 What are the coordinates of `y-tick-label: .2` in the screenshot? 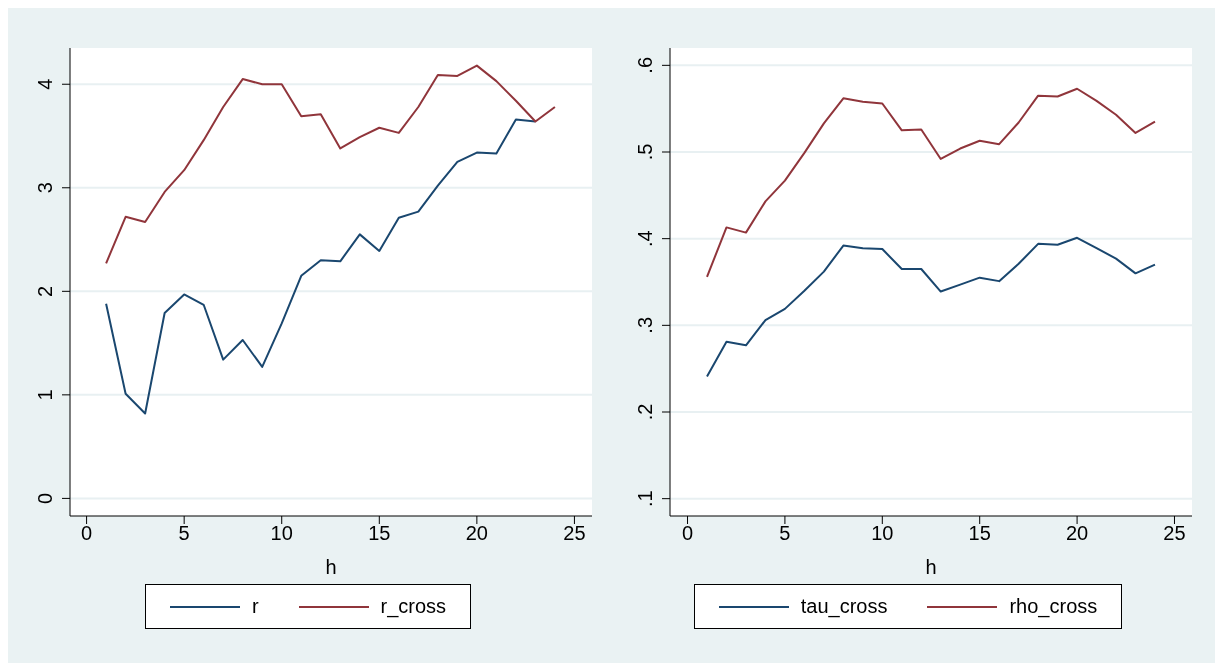 It's located at (645, 412).